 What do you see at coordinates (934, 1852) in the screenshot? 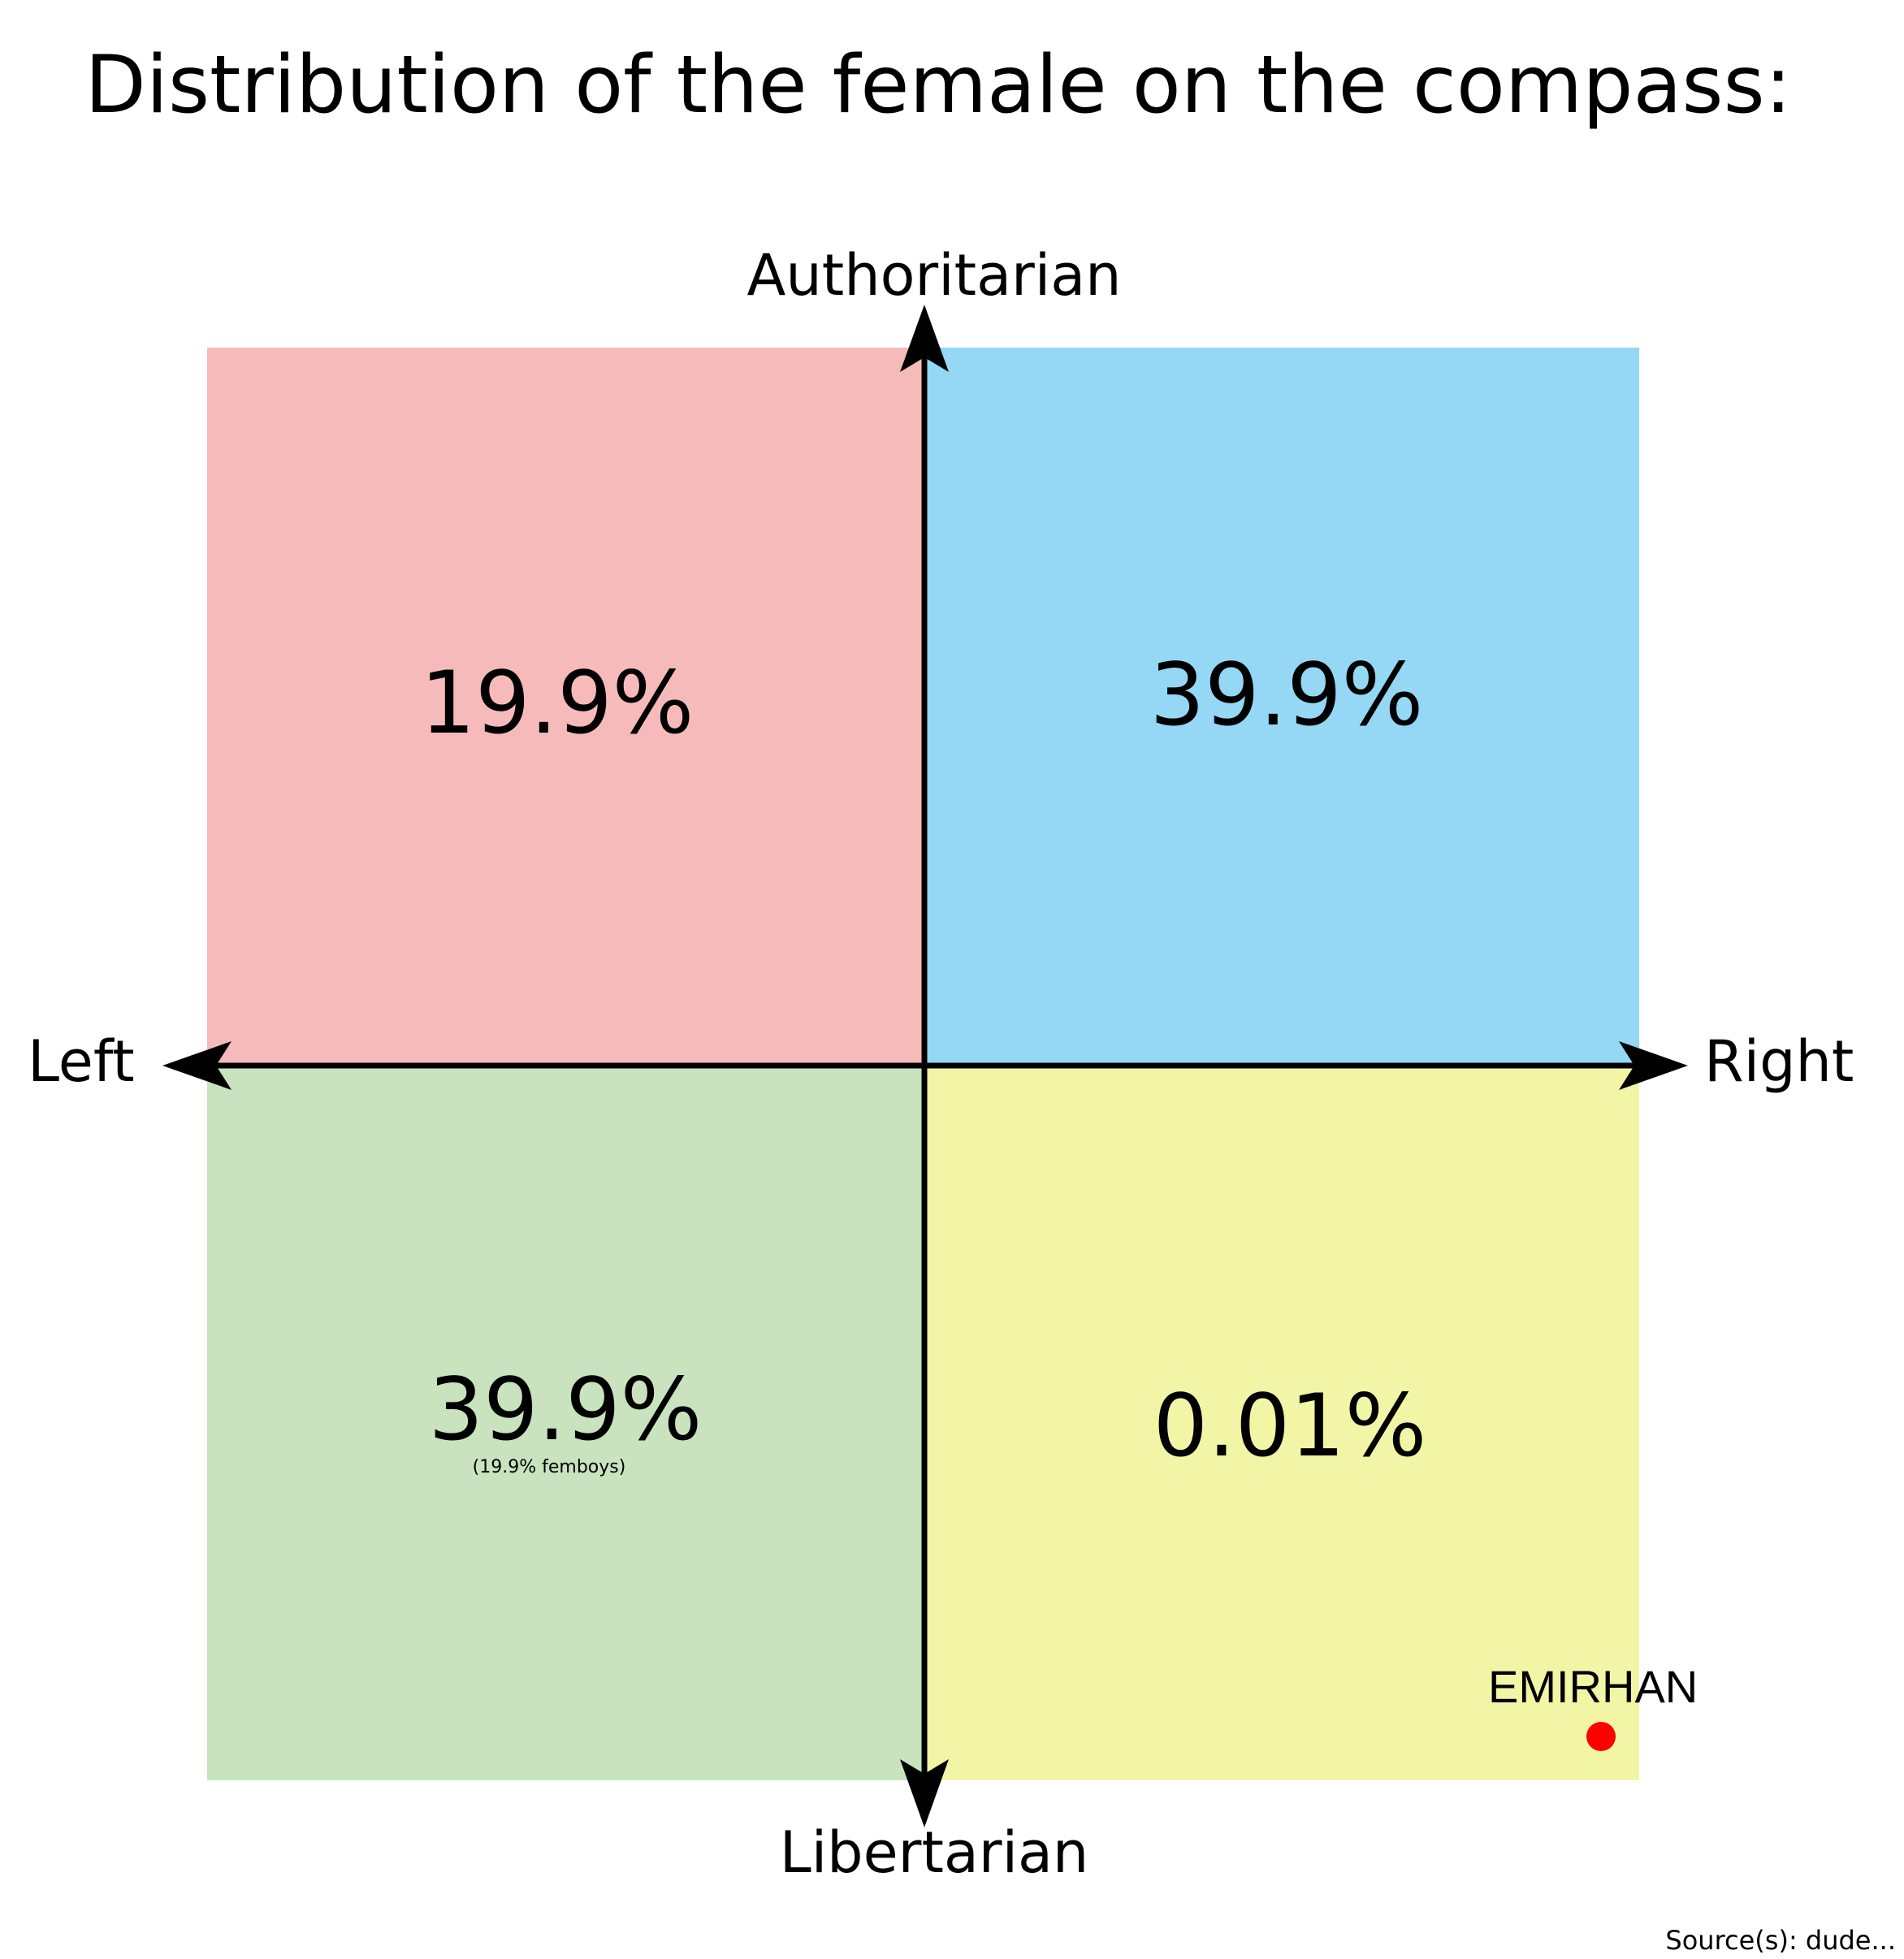
I see `axis-label-libertarian: Libertarian` at bounding box center [934, 1852].